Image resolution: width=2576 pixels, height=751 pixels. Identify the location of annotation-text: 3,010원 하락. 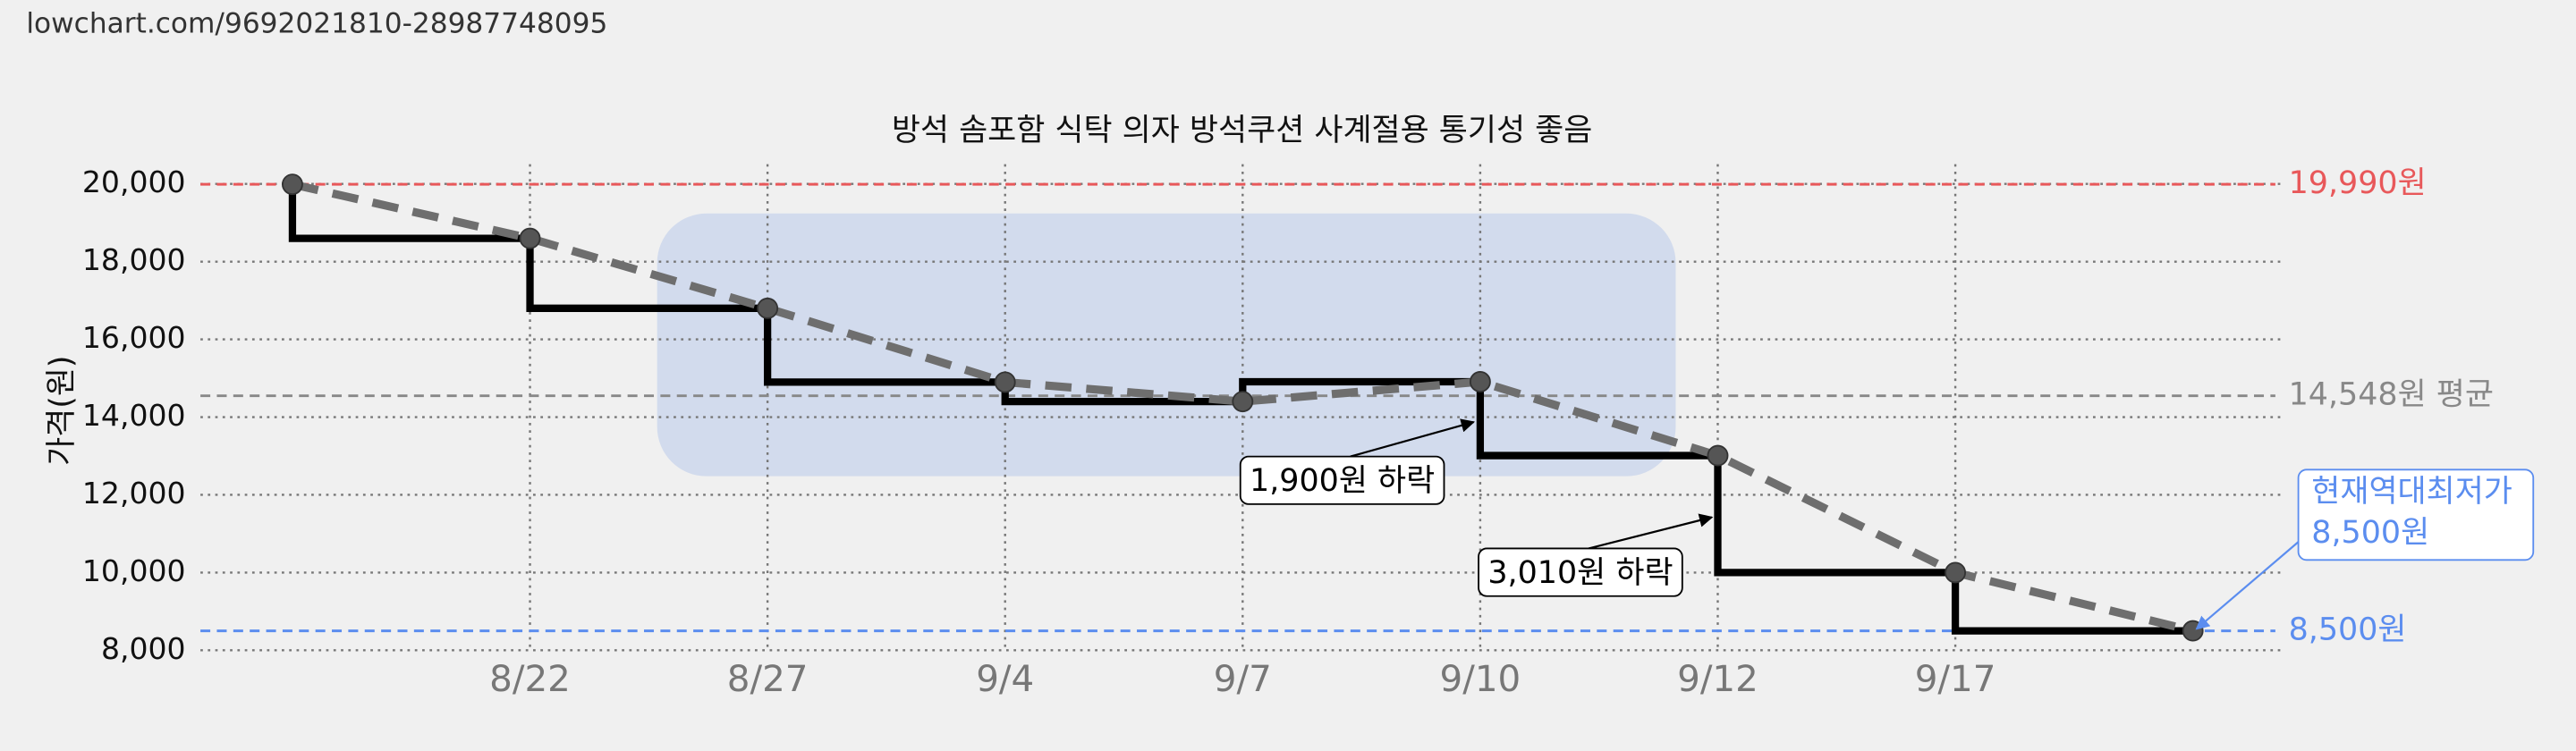
(1580, 573).